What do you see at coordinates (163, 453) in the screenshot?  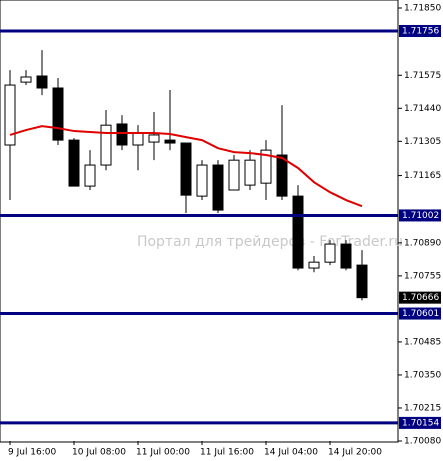 I see `x-tick-label: 11 Jul 00:00` at bounding box center [163, 453].